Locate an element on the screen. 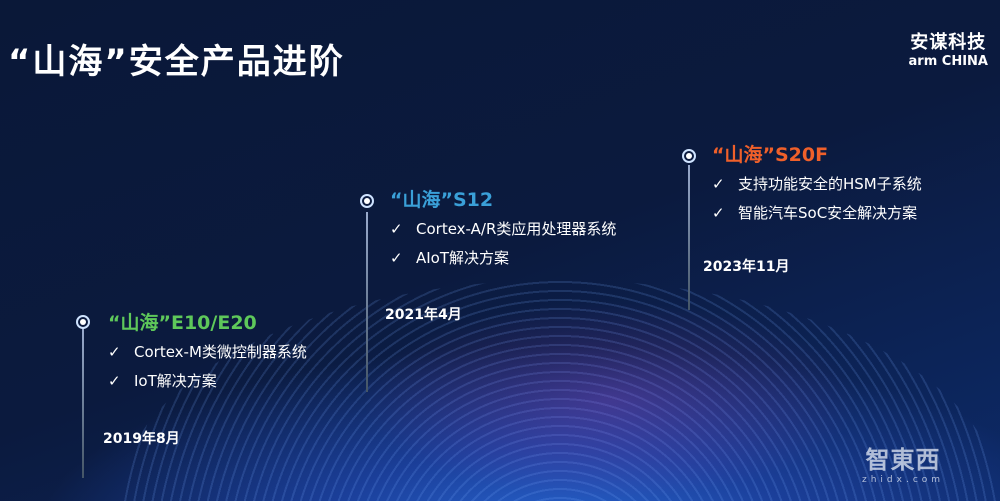 This screenshot has height=501, width=1000. item-text: 支持功能安全的HSM子系统 is located at coordinates (830, 184).